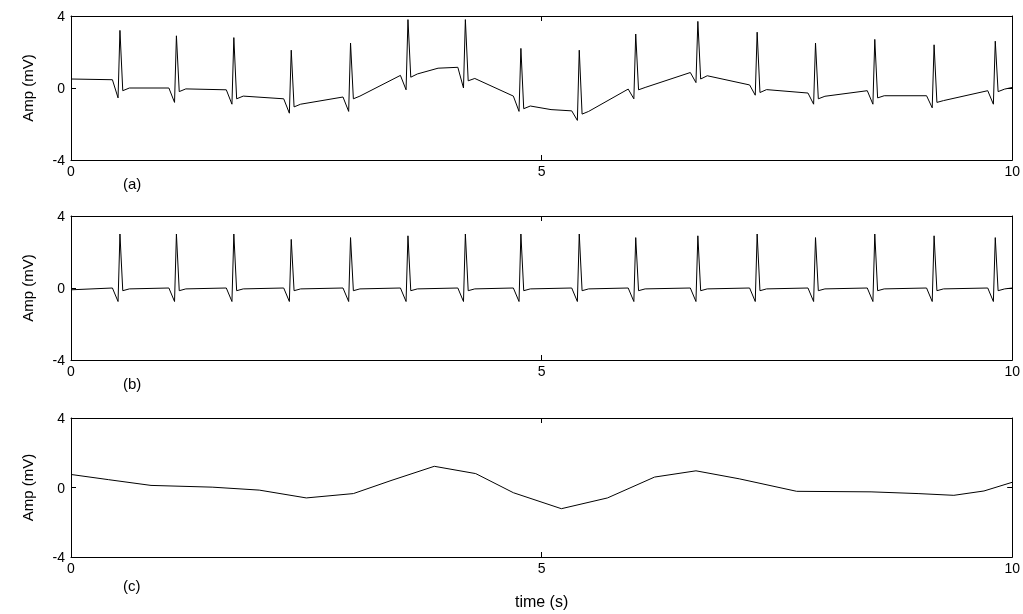 The width and height of the screenshot is (1023, 614). What do you see at coordinates (541, 601) in the screenshot?
I see `x-axis-title: time (s)` at bounding box center [541, 601].